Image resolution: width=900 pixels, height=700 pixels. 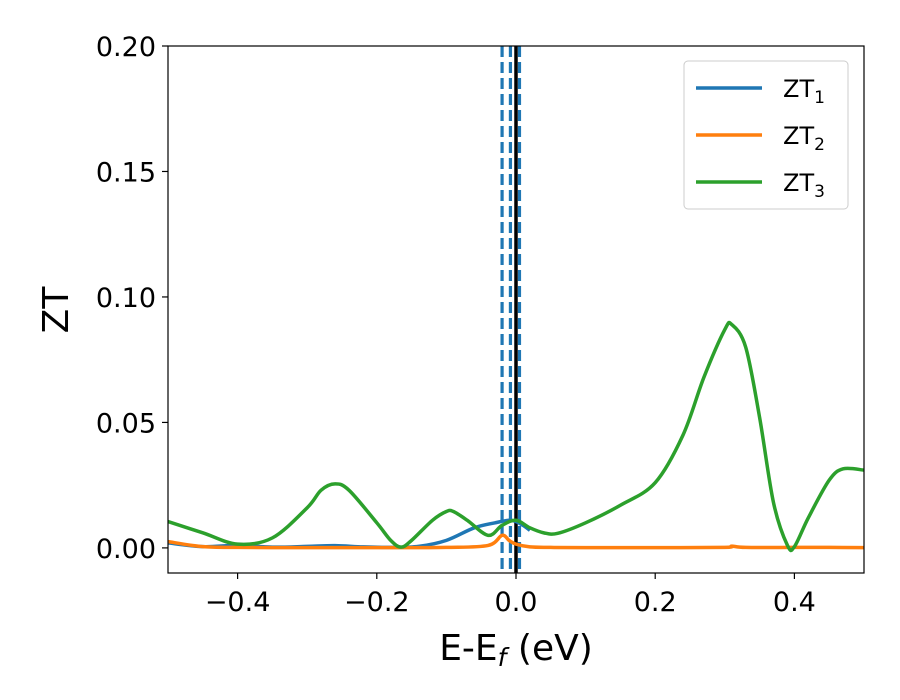 What do you see at coordinates (56, 310) in the screenshot?
I see `y-axis-title: ZT` at bounding box center [56, 310].